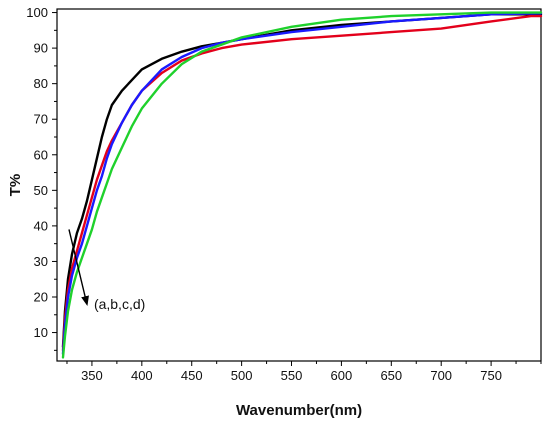 This screenshot has height=426, width=550. What do you see at coordinates (78, 268) in the screenshot?
I see `annotation-arrow` at bounding box center [78, 268].